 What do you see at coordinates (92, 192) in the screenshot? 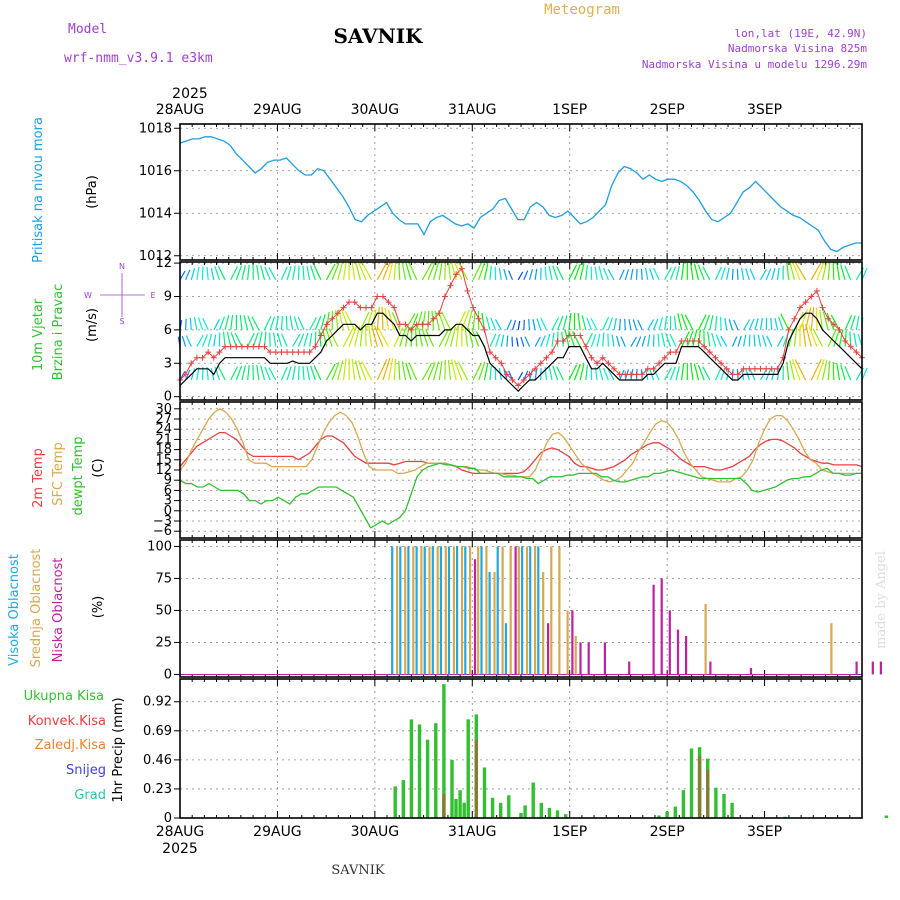
I see `pressure-unit: (hPa)` at bounding box center [92, 192].